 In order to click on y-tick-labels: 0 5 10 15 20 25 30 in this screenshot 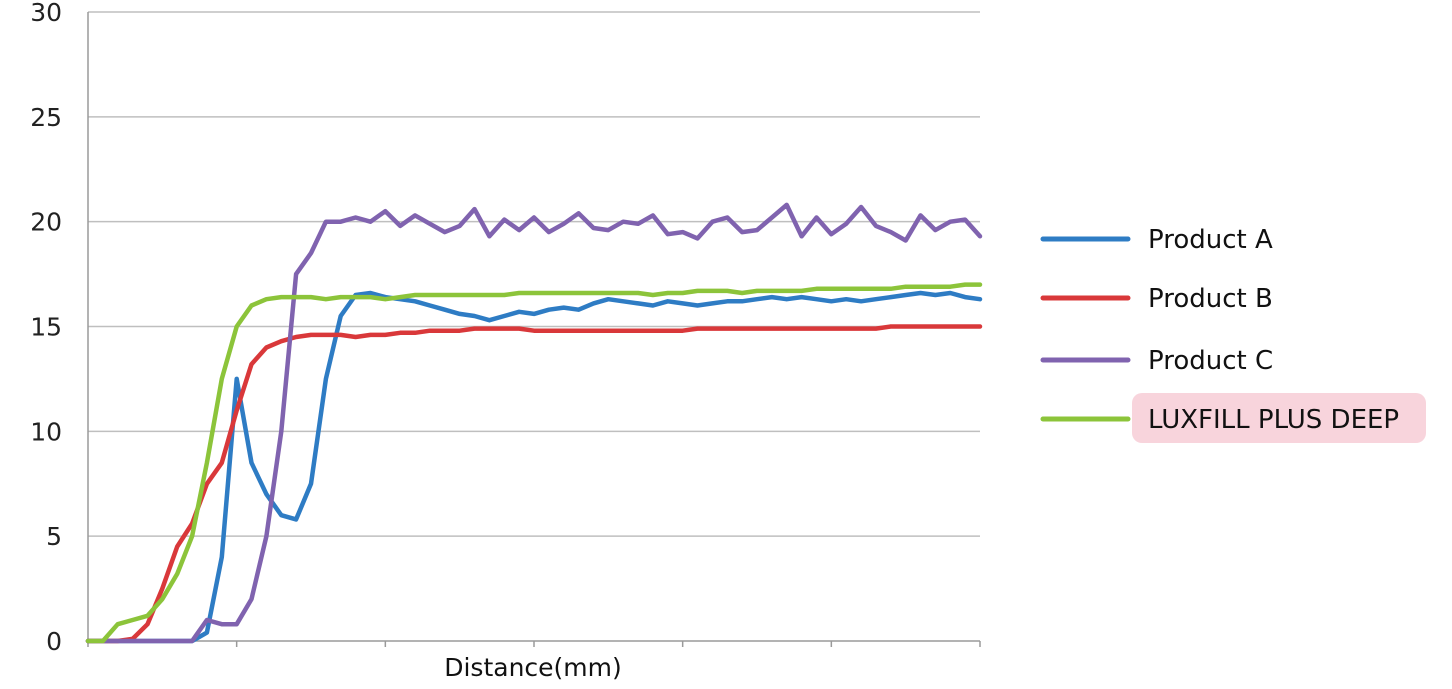, I will do `click(46, 328)`.